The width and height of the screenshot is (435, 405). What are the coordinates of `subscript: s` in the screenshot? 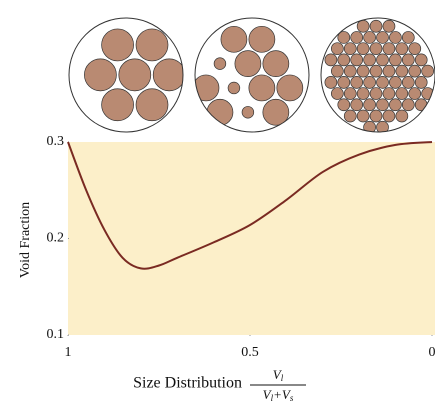 It's located at (292, 398).